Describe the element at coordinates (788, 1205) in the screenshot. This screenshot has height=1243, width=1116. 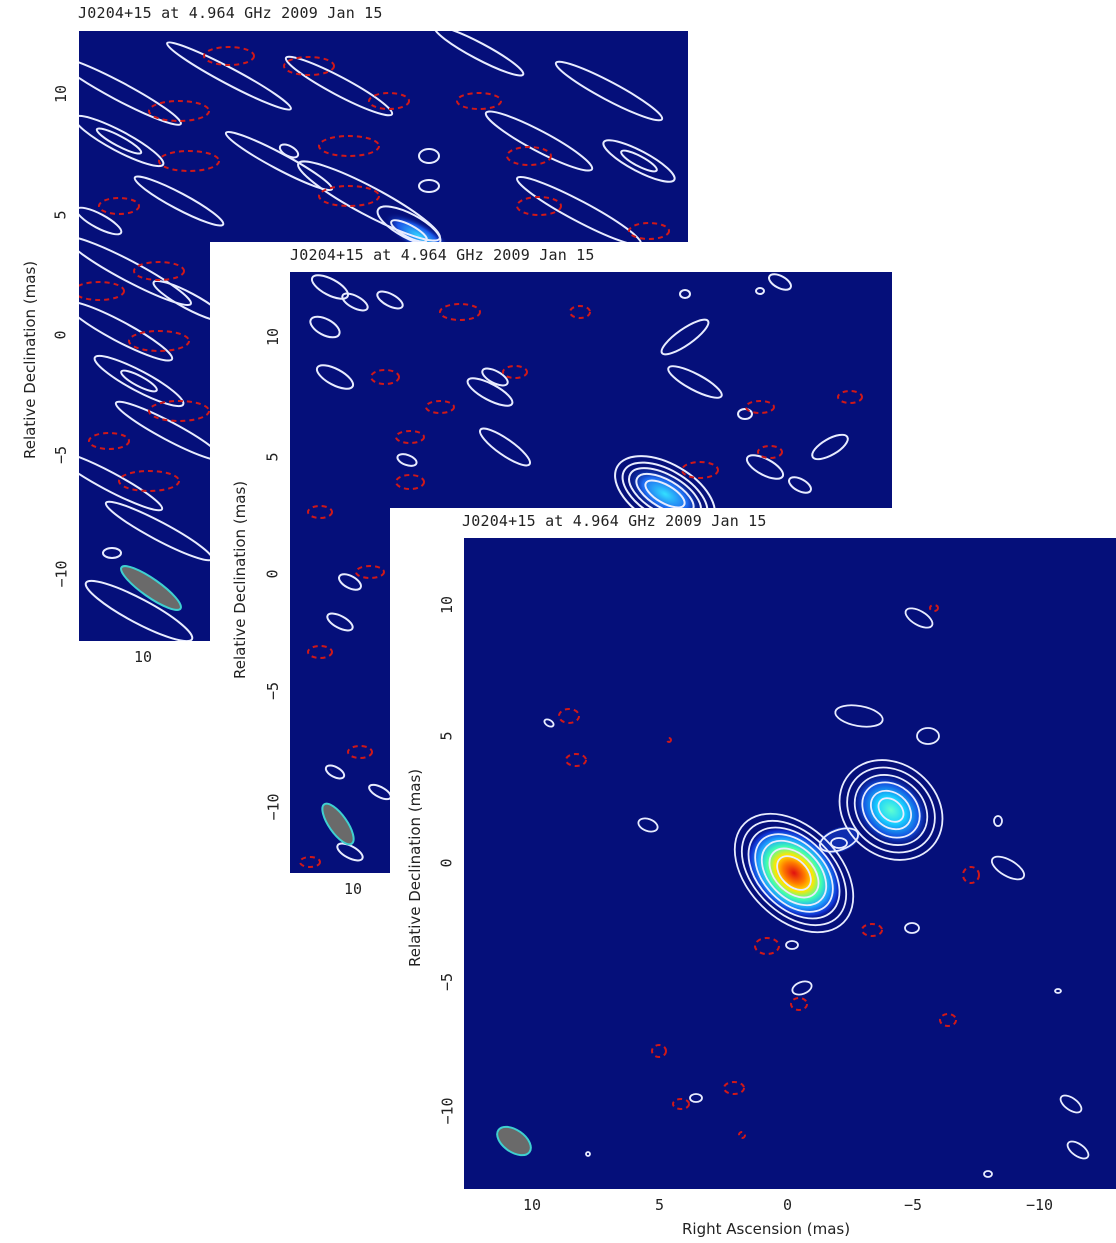
I see `x-tick-label: 0` at that location.